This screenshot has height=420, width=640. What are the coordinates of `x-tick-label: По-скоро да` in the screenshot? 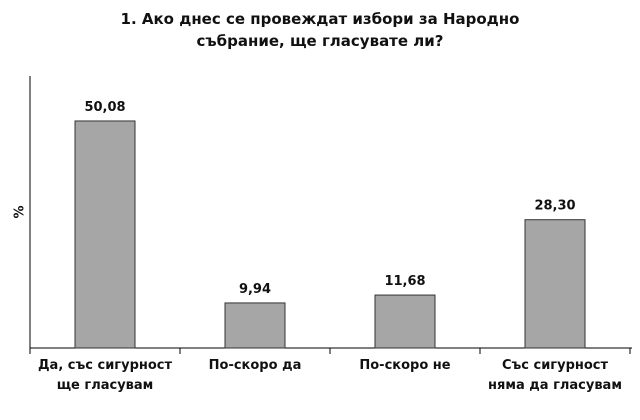 It's located at (255, 365).